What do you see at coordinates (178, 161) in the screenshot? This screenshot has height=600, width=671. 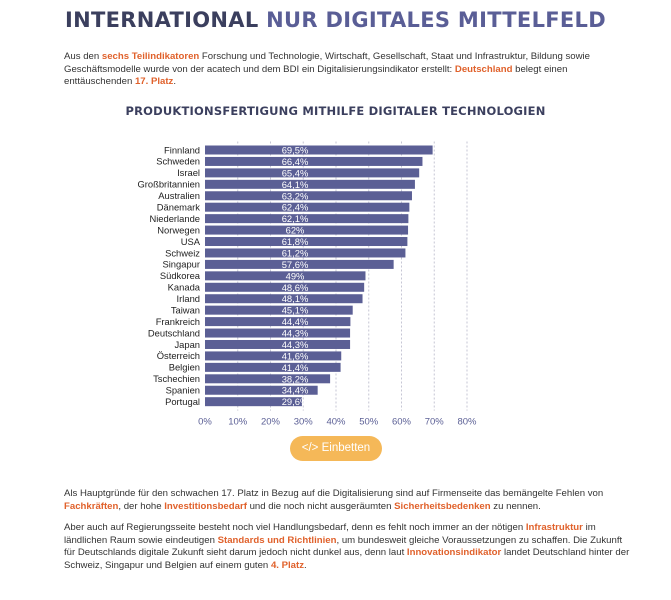 I see `category-label: Schweden` at bounding box center [178, 161].